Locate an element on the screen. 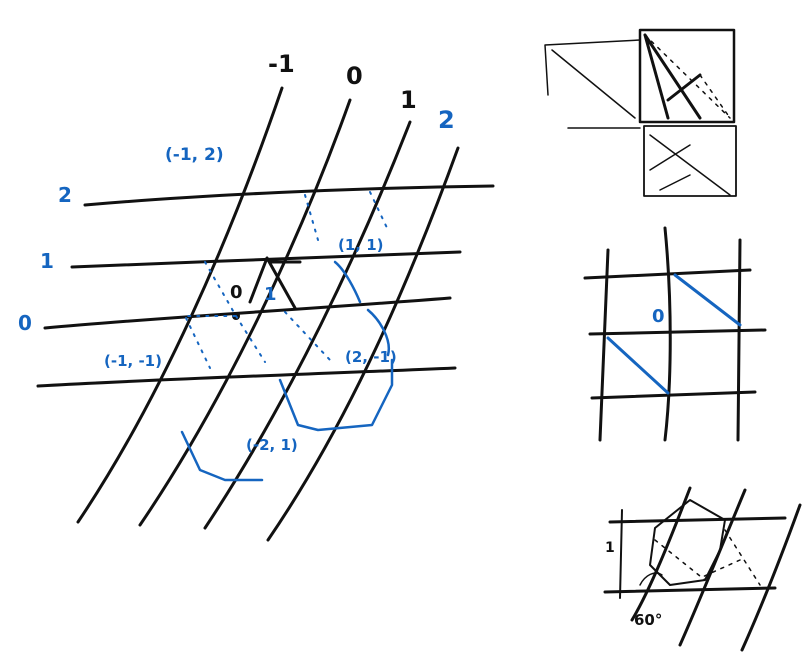 The height and width of the screenshot is (670, 812). blue-dashed-marks-middle is located at coordinates (258, 340).